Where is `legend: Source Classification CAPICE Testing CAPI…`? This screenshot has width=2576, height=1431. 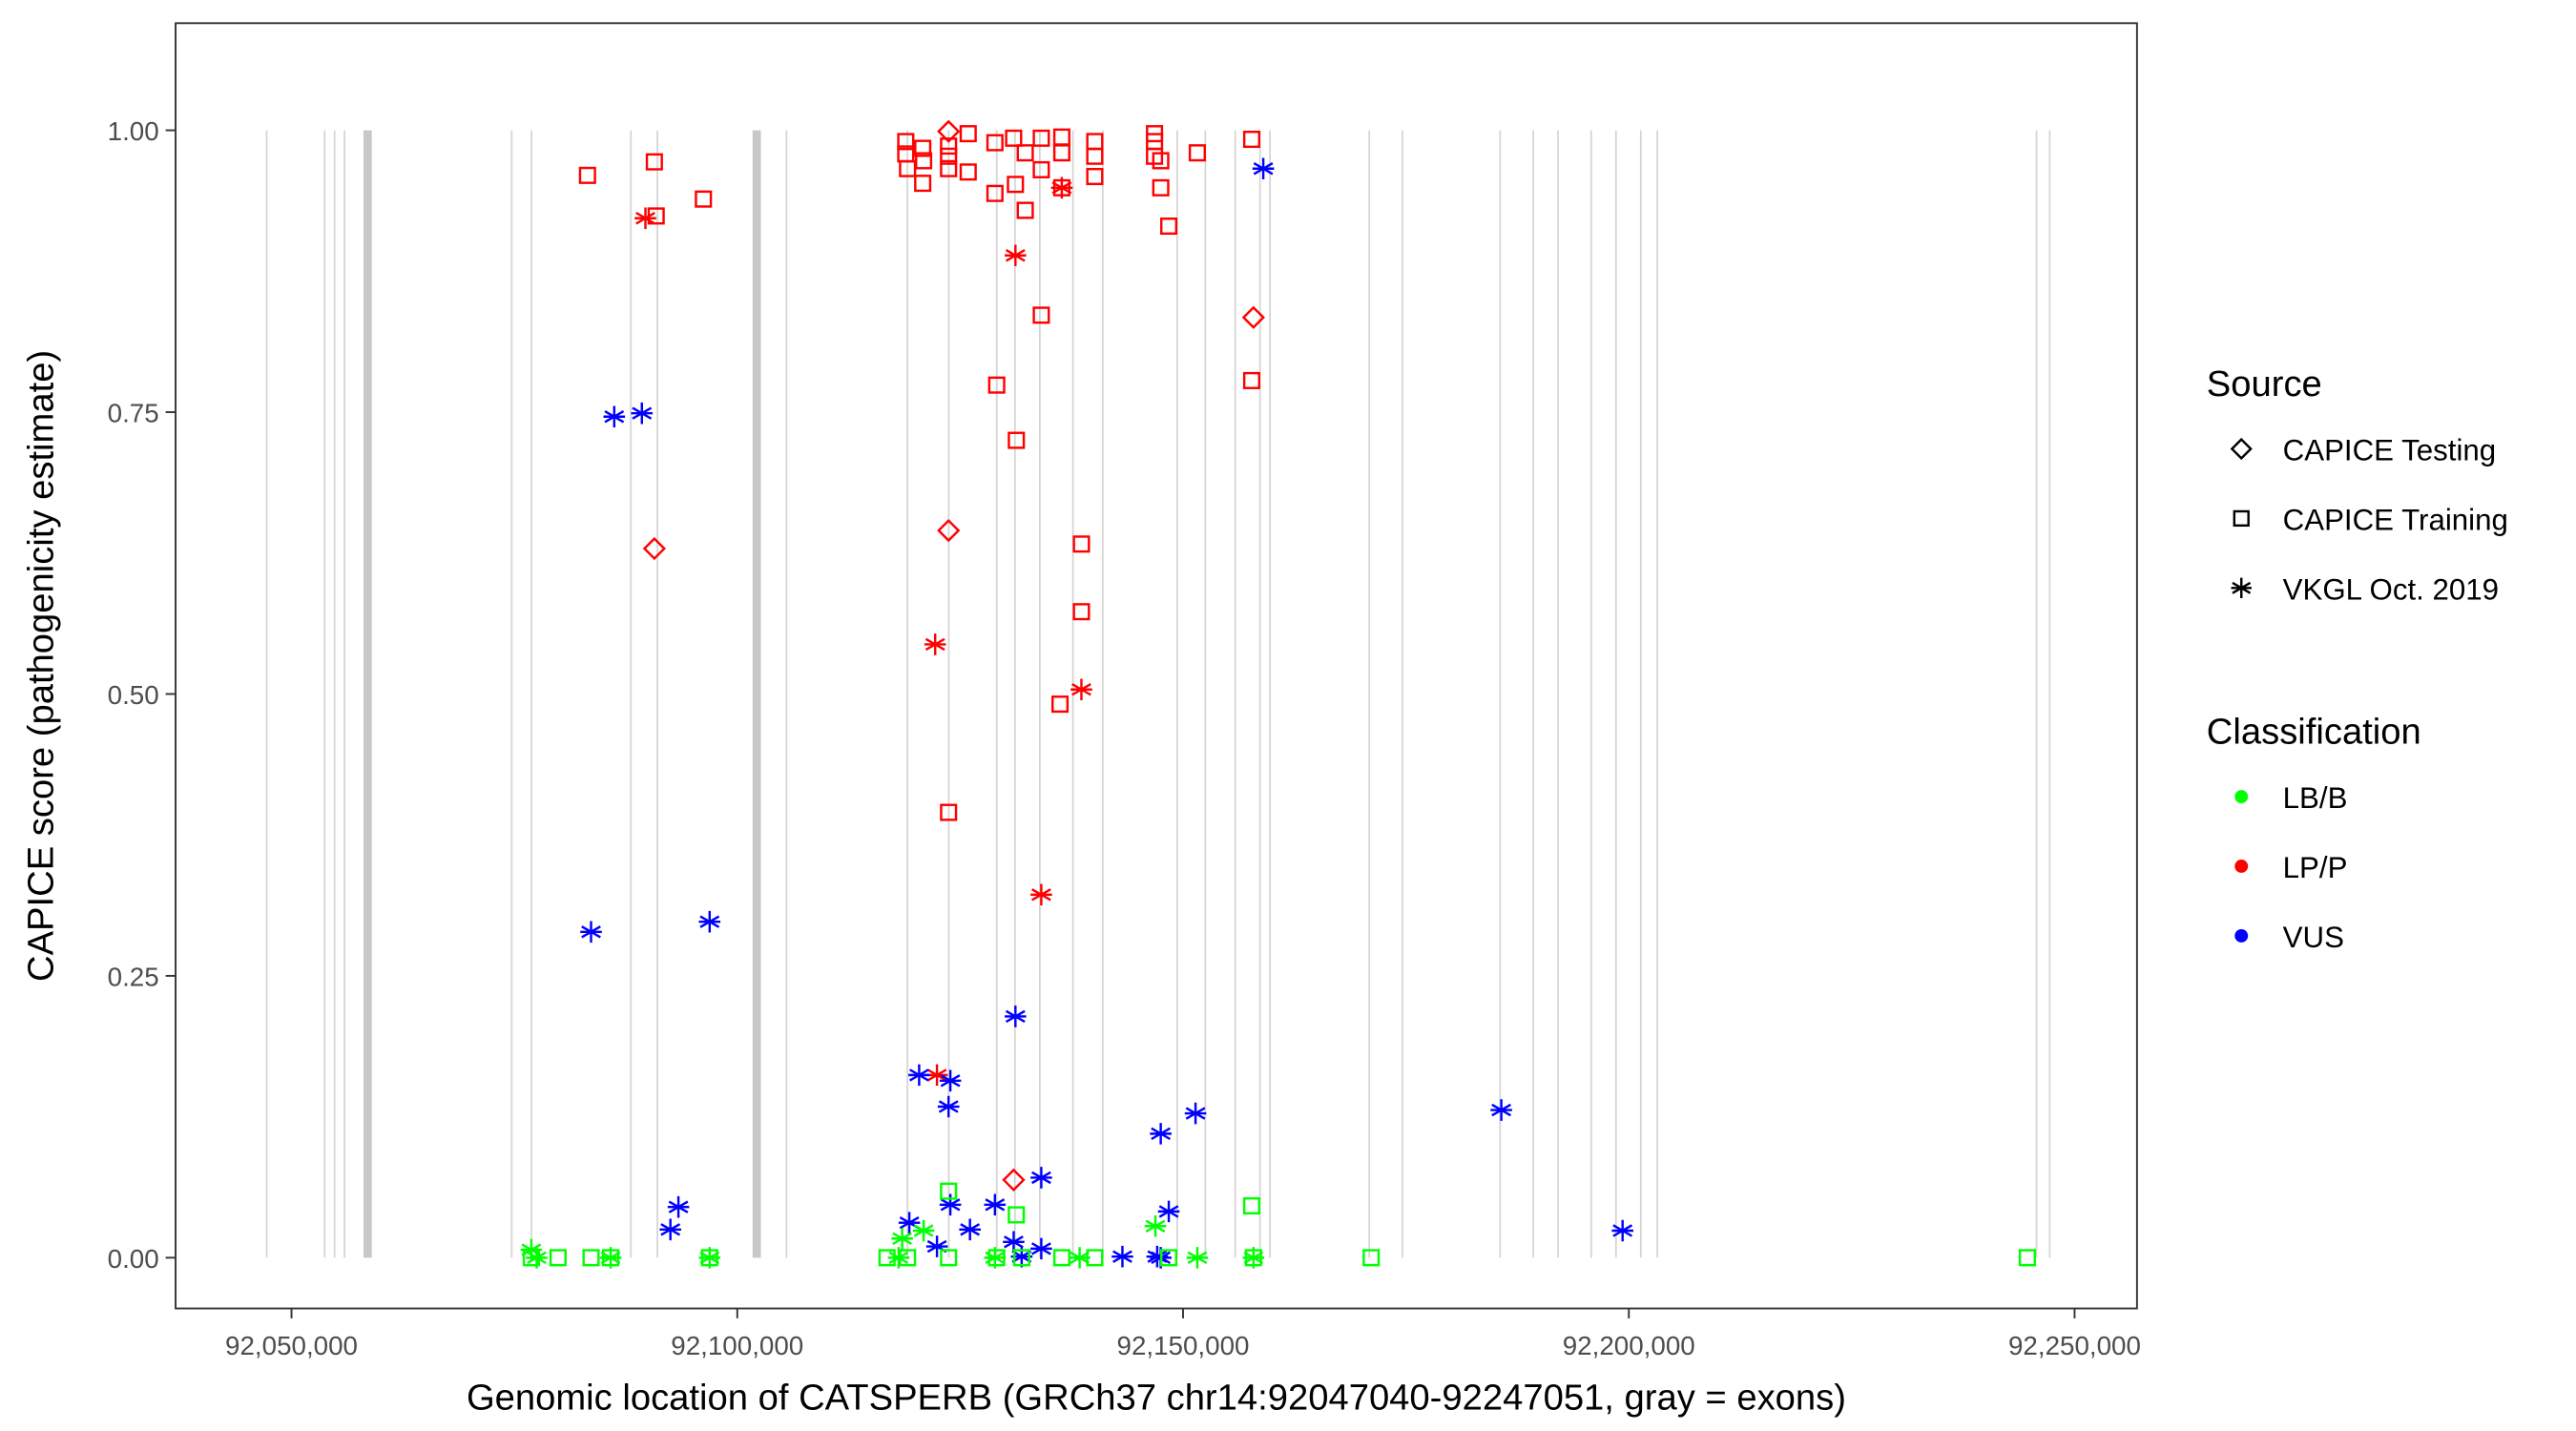
legend: Source Classification CAPICE Testing CAPI… is located at coordinates (2357, 658).